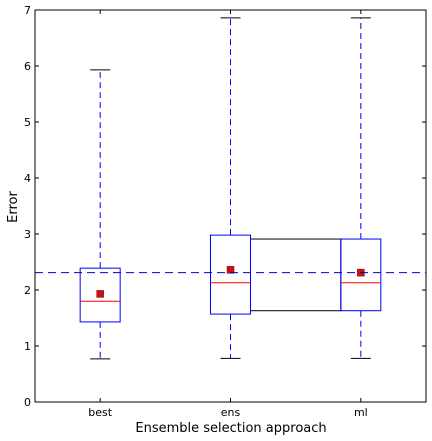 The height and width of the screenshot is (441, 432). Describe the element at coordinates (27, 10) in the screenshot. I see `y-tick-label: 7` at that location.